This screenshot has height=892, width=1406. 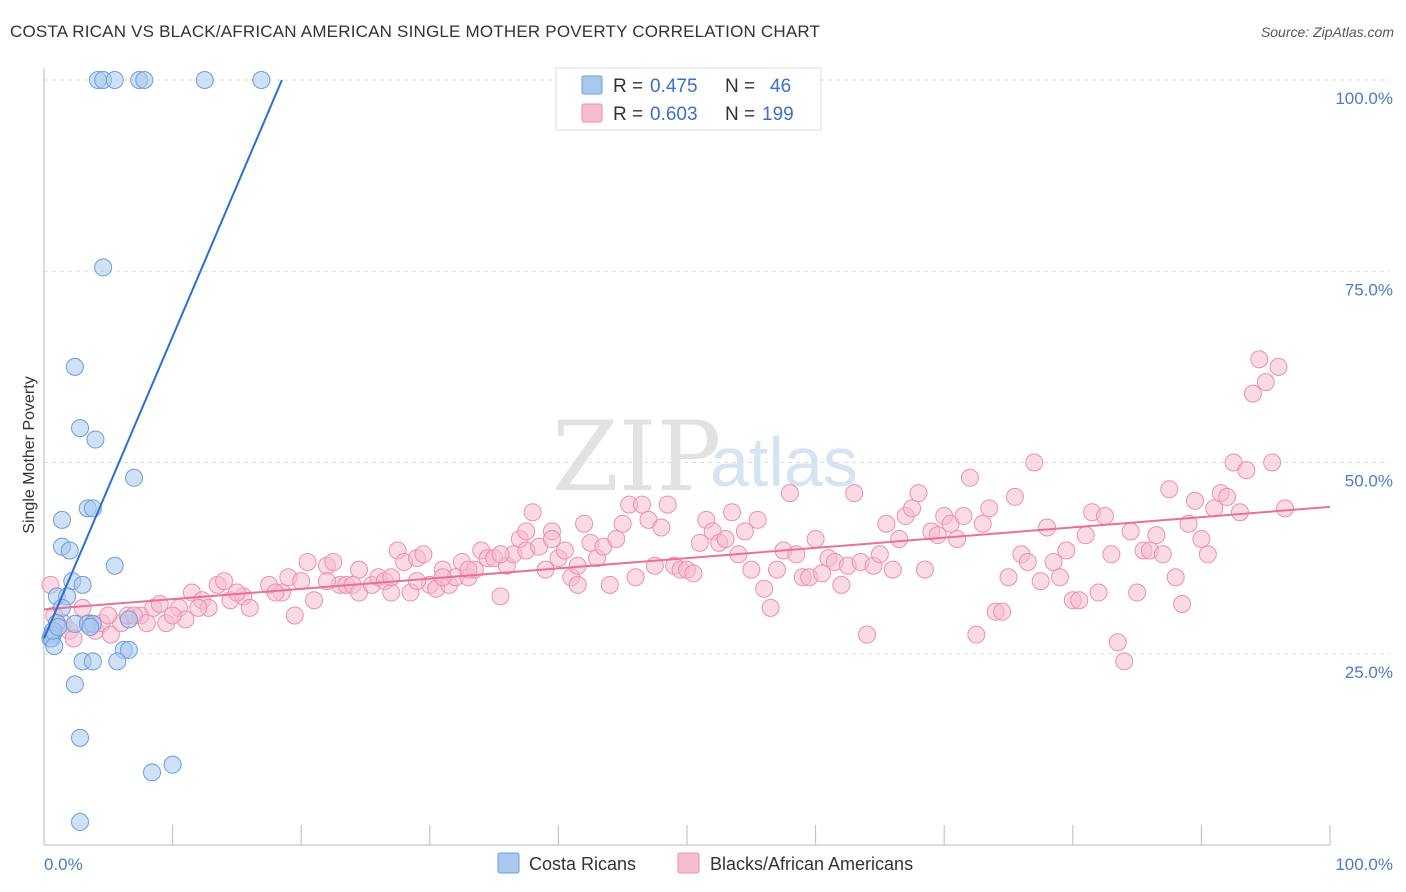 What do you see at coordinates (687, 558) in the screenshot?
I see `trend-line-blacks-african-americans` at bounding box center [687, 558].